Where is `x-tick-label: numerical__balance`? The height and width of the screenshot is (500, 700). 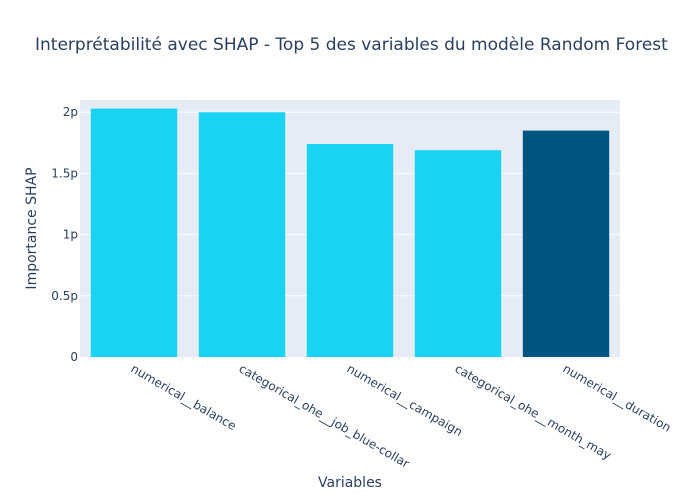 x-tick-label: numerical__balance is located at coordinates (184, 397).